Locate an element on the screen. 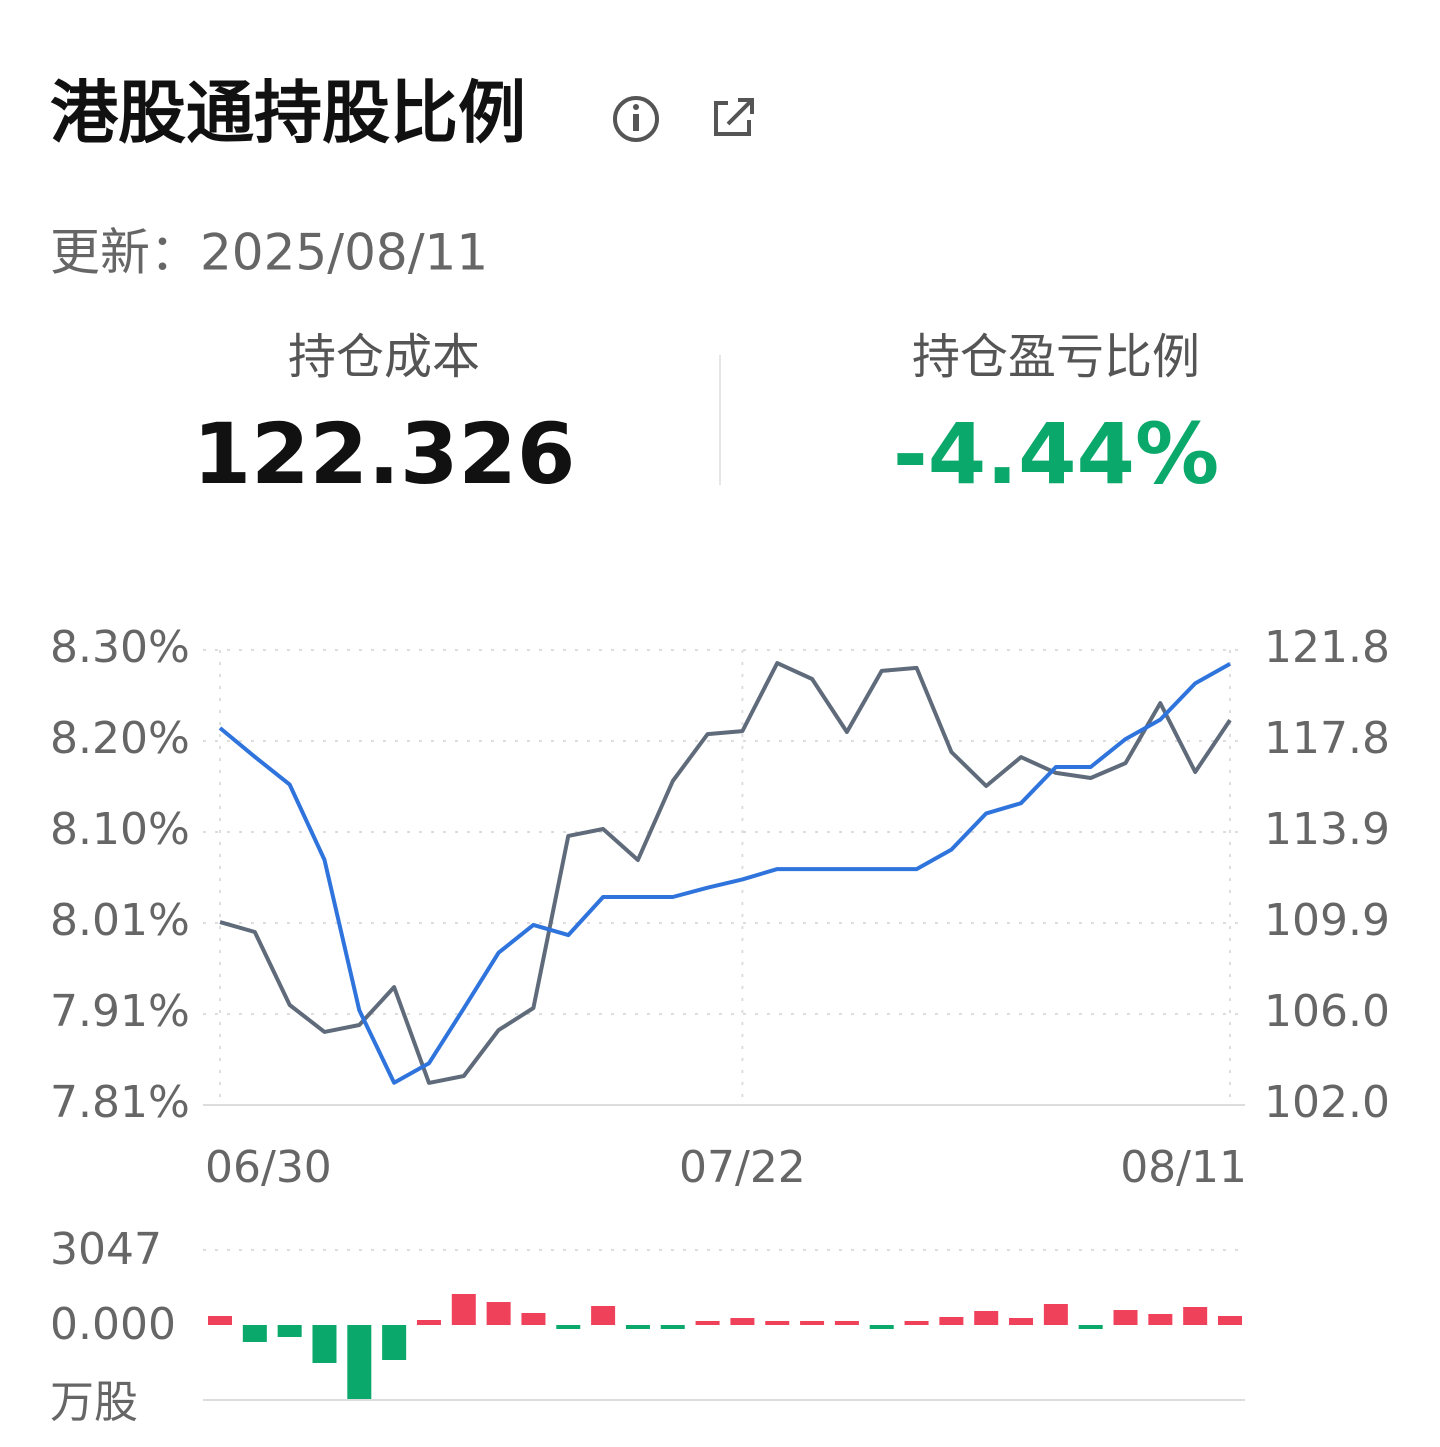 The width and height of the screenshot is (1440, 1447). y2-tick-label: 117.8 is located at coordinates (1327, 738).